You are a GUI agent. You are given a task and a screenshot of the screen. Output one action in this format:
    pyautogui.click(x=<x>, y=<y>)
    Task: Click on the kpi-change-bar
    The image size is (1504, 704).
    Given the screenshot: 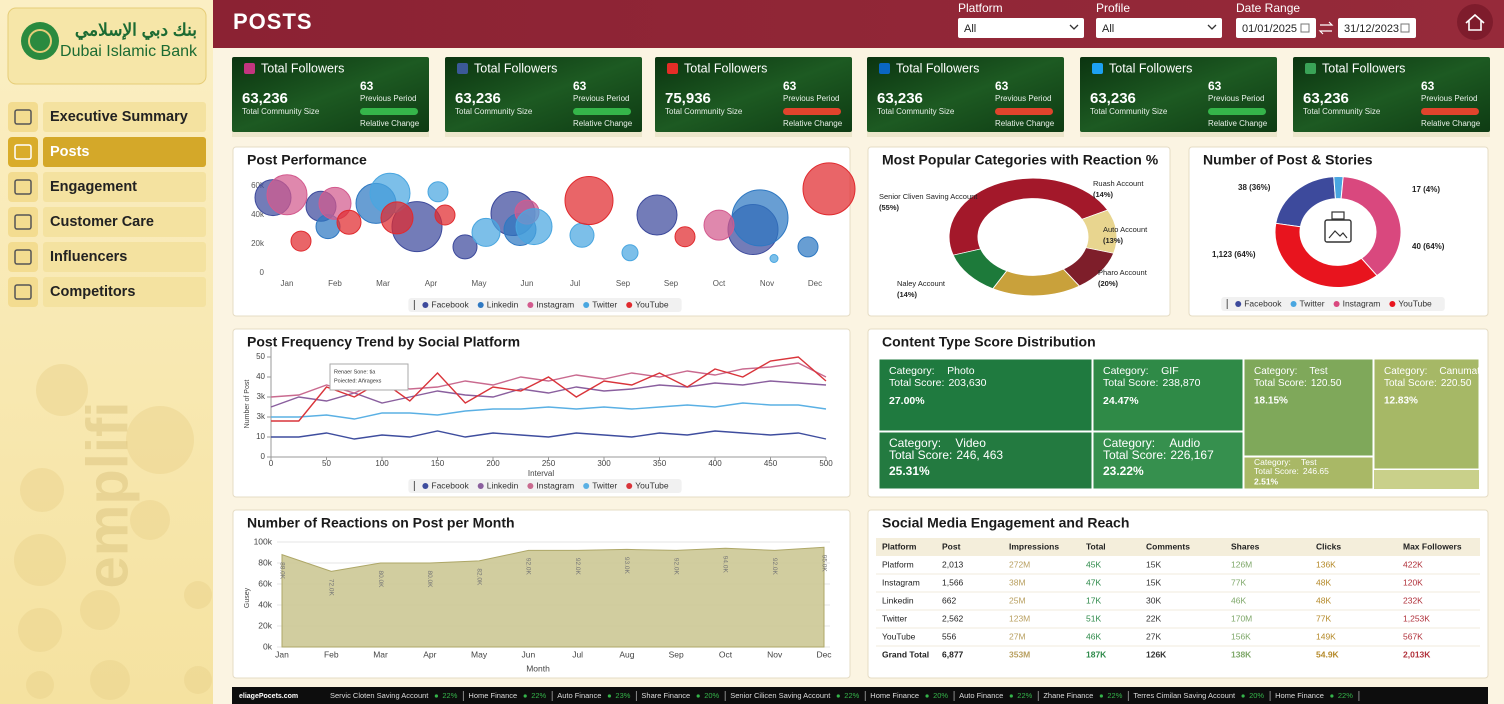 What is the action you would take?
    pyautogui.click(x=1450, y=111)
    